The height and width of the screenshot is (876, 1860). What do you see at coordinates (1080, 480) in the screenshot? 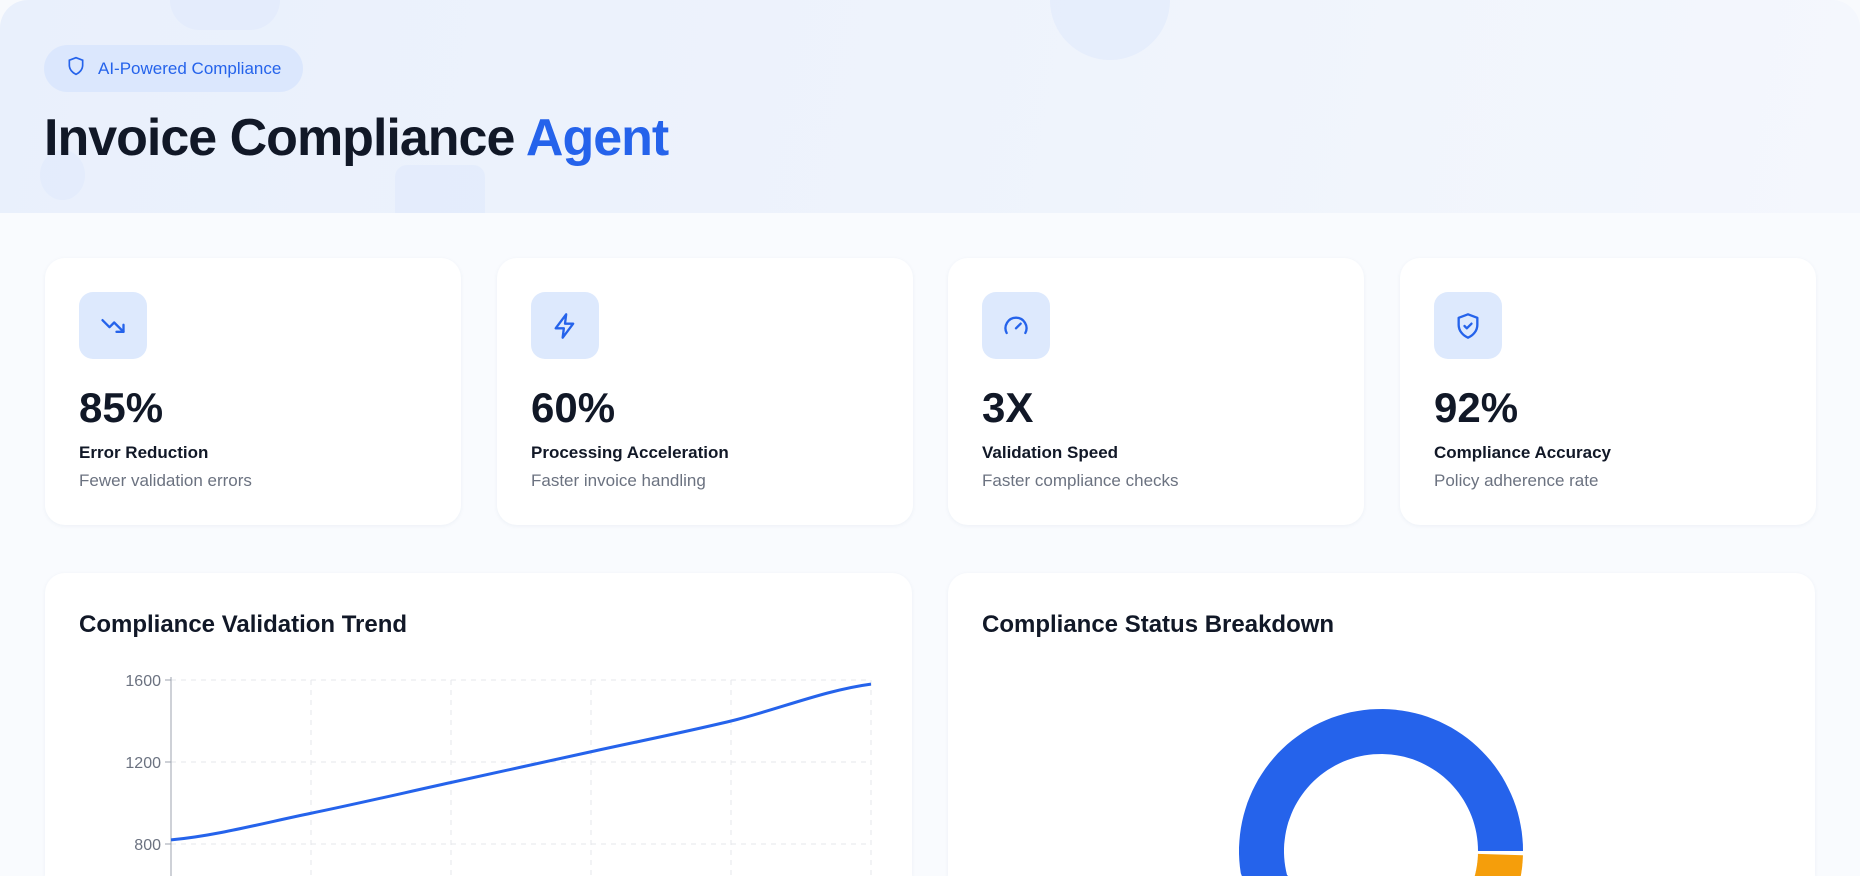
I see `kpi-subtitle: Faster compliance checks` at bounding box center [1080, 480].